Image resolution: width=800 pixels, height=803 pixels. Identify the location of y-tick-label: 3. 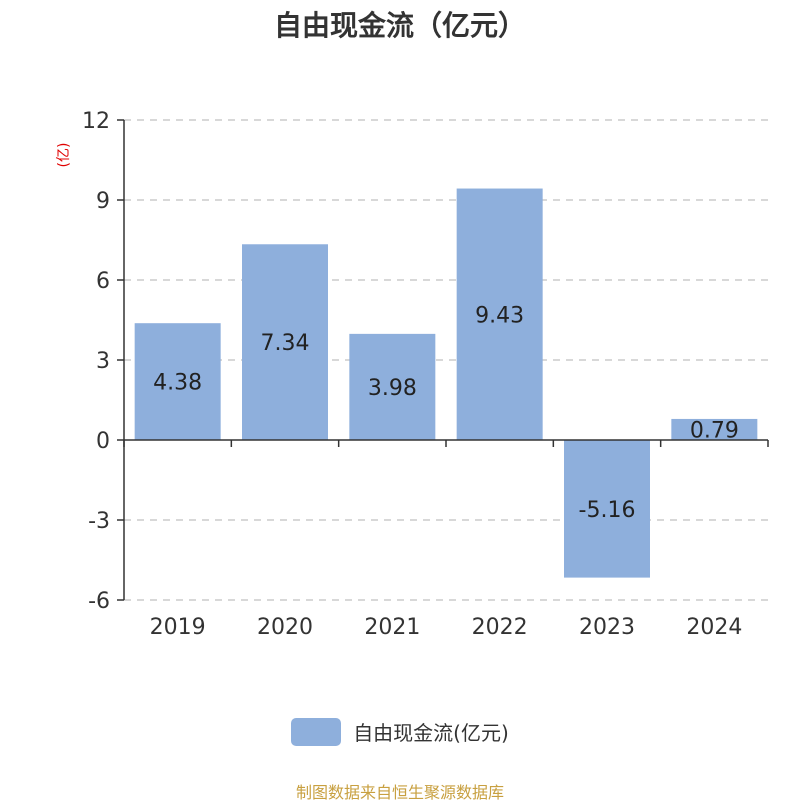
(103, 361).